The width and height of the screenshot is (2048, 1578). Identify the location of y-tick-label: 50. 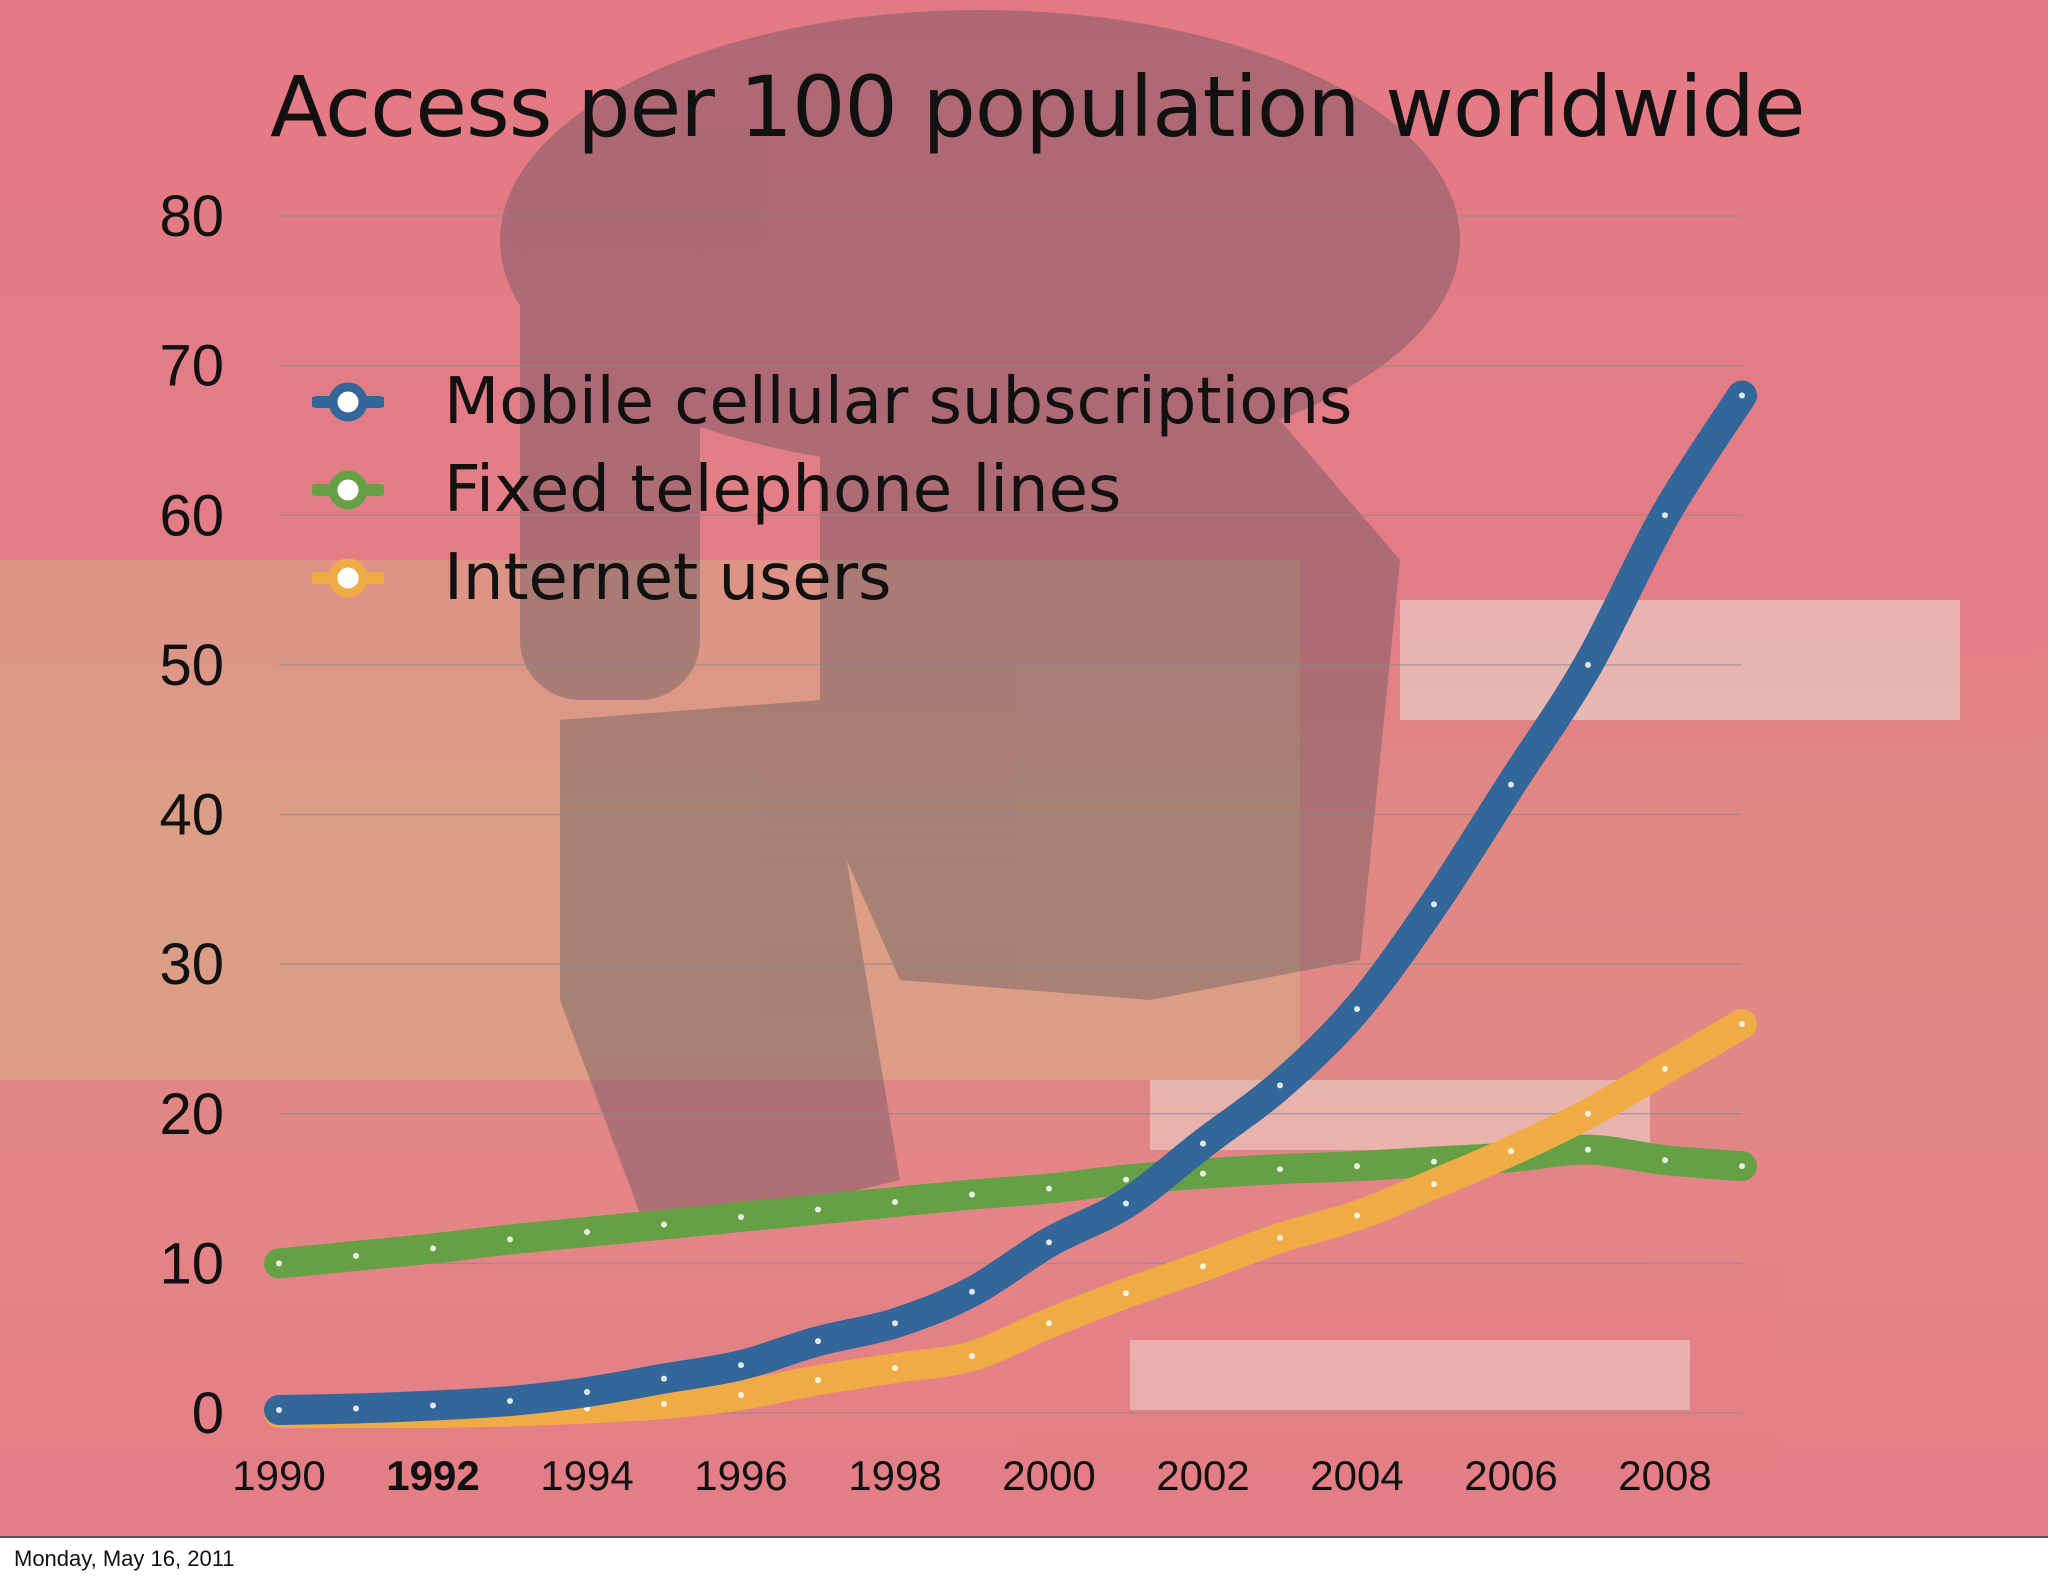
(191, 665).